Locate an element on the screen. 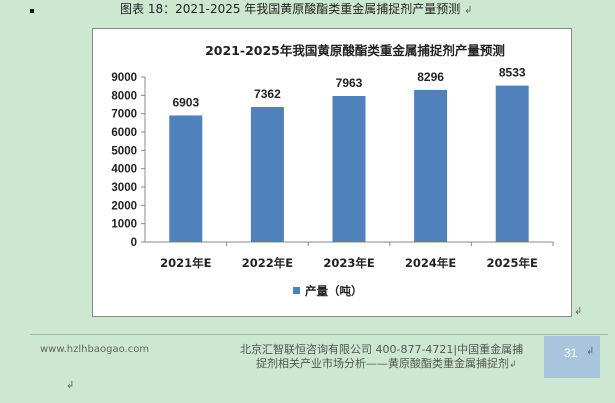  x-tick-label: 2025年E is located at coordinates (513, 263).